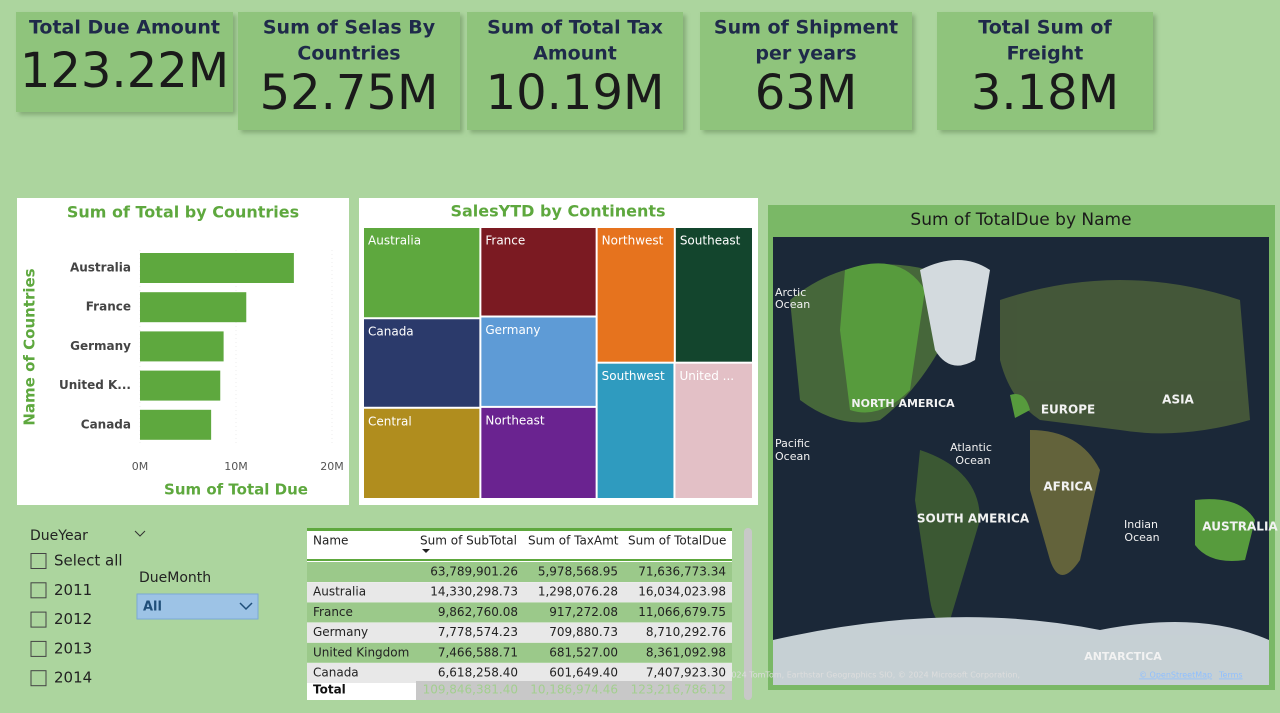 Image resolution: width=1280 pixels, height=713 pixels. I want to click on map-label: SOUTH AMERICA, so click(973, 519).